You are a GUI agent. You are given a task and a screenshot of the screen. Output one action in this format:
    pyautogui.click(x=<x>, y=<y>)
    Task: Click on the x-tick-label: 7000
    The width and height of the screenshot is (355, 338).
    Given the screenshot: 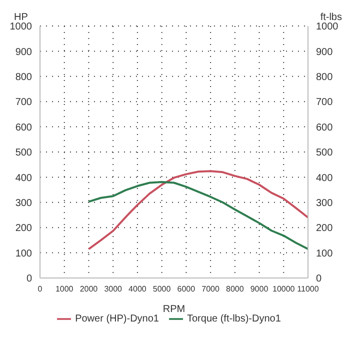 What is the action you would take?
    pyautogui.click(x=211, y=289)
    